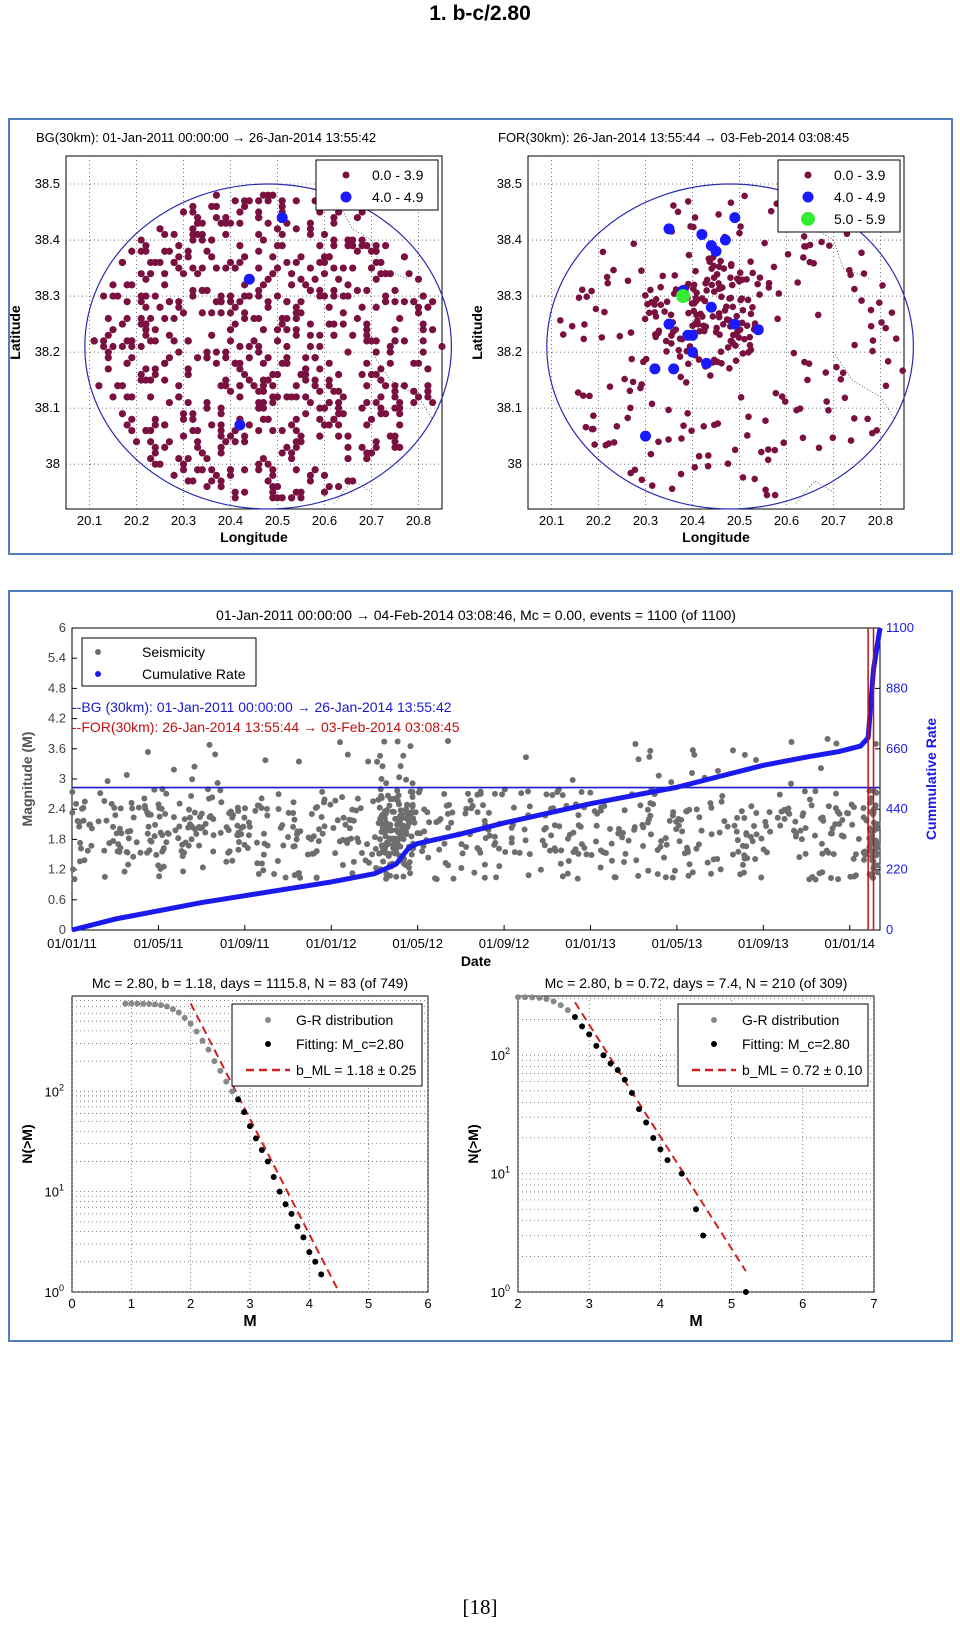 This screenshot has width=960, height=1635. What do you see at coordinates (590, 943) in the screenshot?
I see `timeline-x-tick-label: 01/01/13` at bounding box center [590, 943].